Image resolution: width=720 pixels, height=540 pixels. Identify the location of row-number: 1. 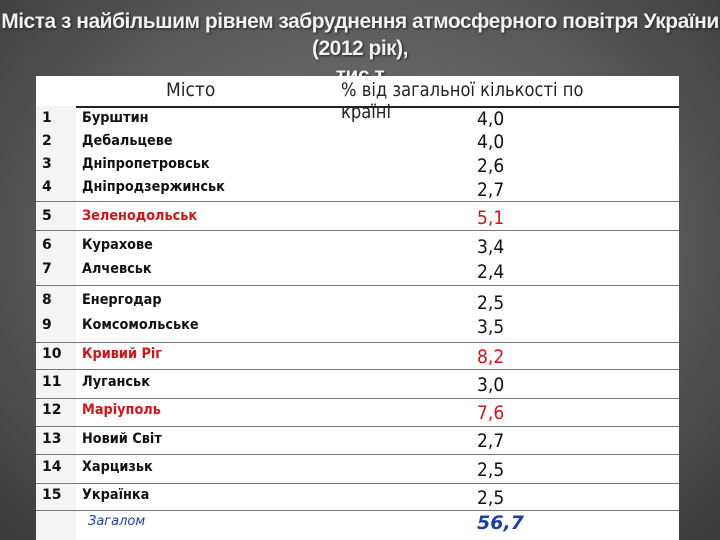
(47, 118).